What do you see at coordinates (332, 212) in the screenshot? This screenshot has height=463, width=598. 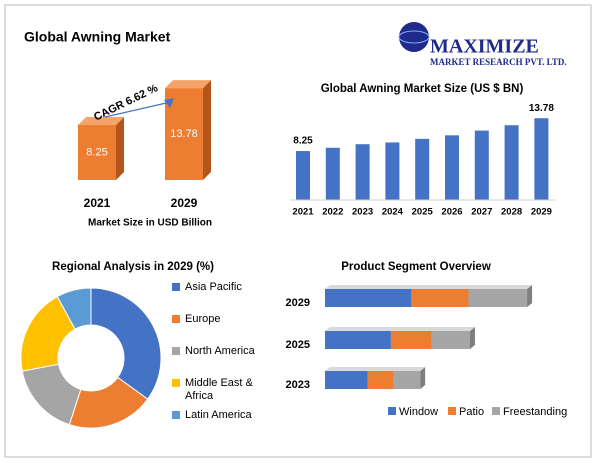 I see `x-tick-label: 2022` at bounding box center [332, 212].